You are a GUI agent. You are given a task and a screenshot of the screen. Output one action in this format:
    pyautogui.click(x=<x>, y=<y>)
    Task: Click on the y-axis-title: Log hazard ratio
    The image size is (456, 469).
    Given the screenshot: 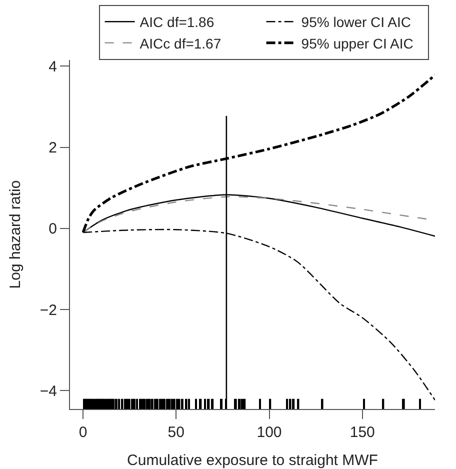 What is the action you would take?
    pyautogui.click(x=15, y=234)
    